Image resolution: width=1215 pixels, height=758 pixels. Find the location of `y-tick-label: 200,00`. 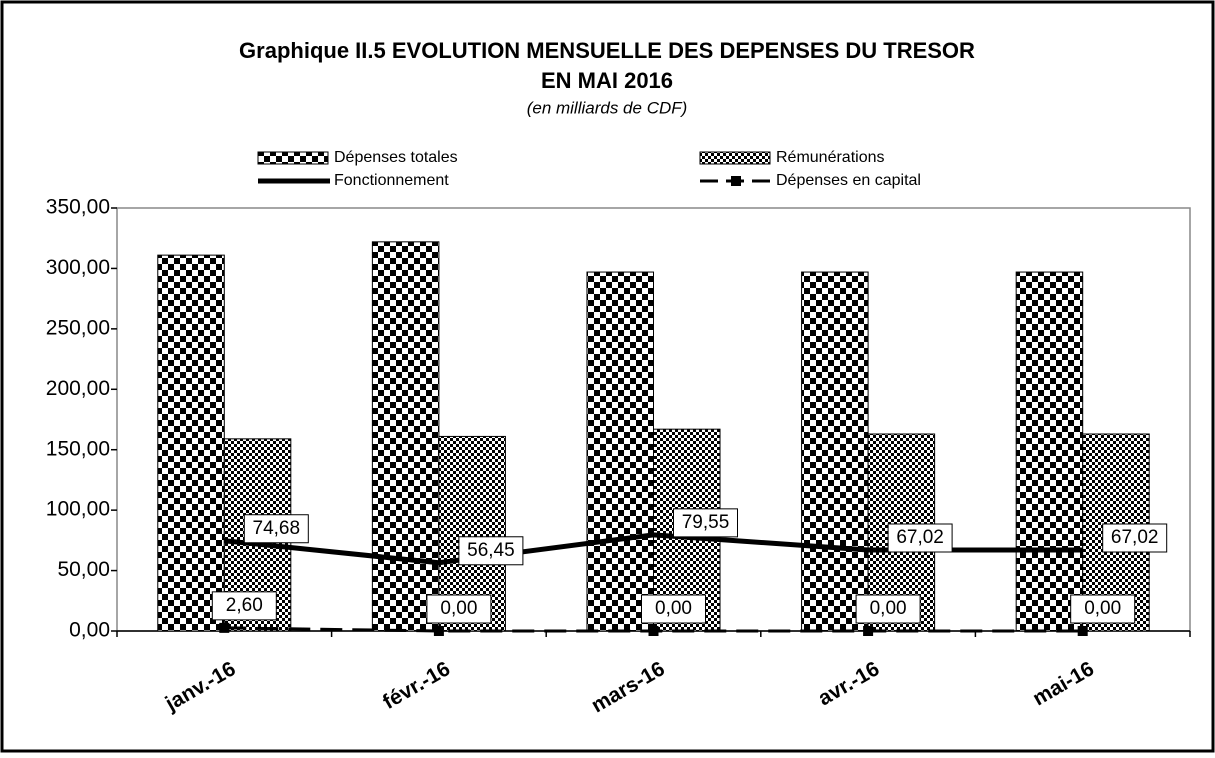

y-tick-label: 200,00 is located at coordinates (78, 388).